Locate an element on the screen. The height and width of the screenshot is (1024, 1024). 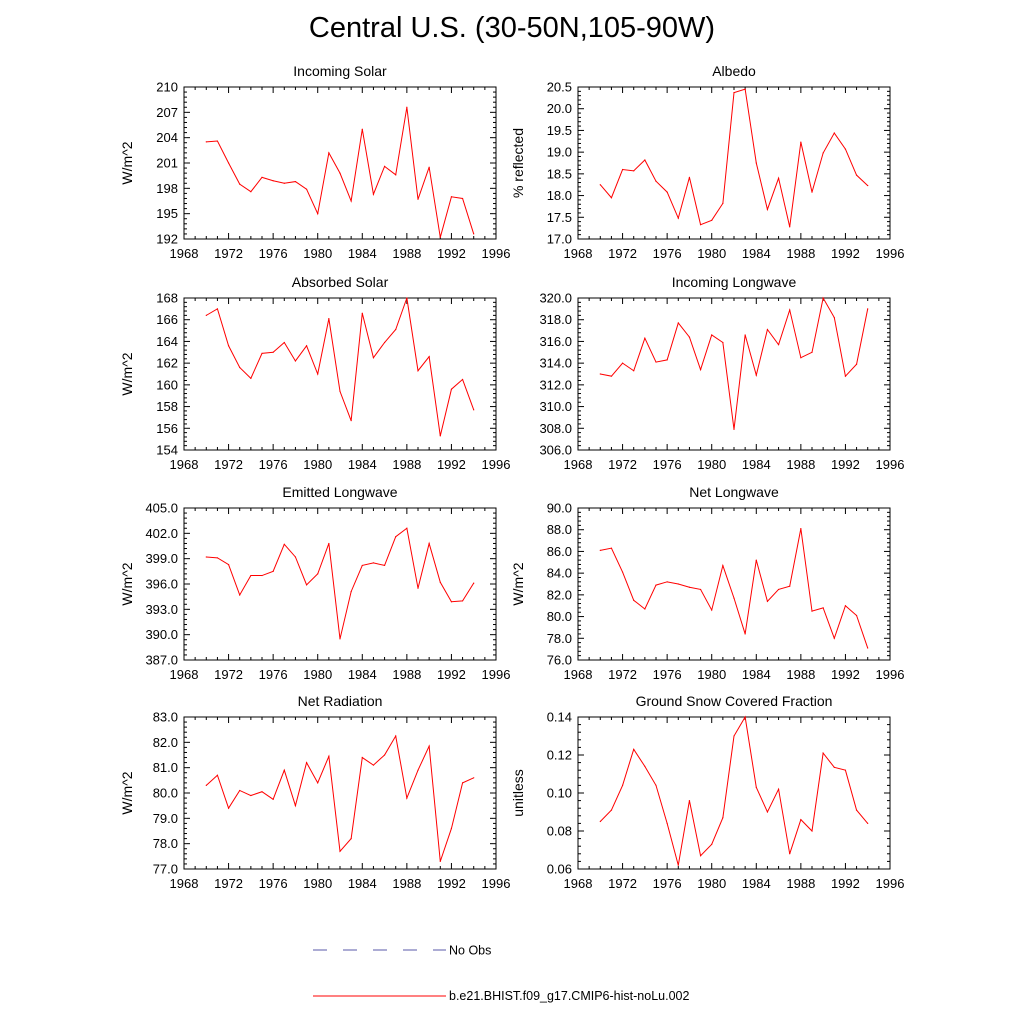
panel-title: Incoming Solar is located at coordinates (340, 71).